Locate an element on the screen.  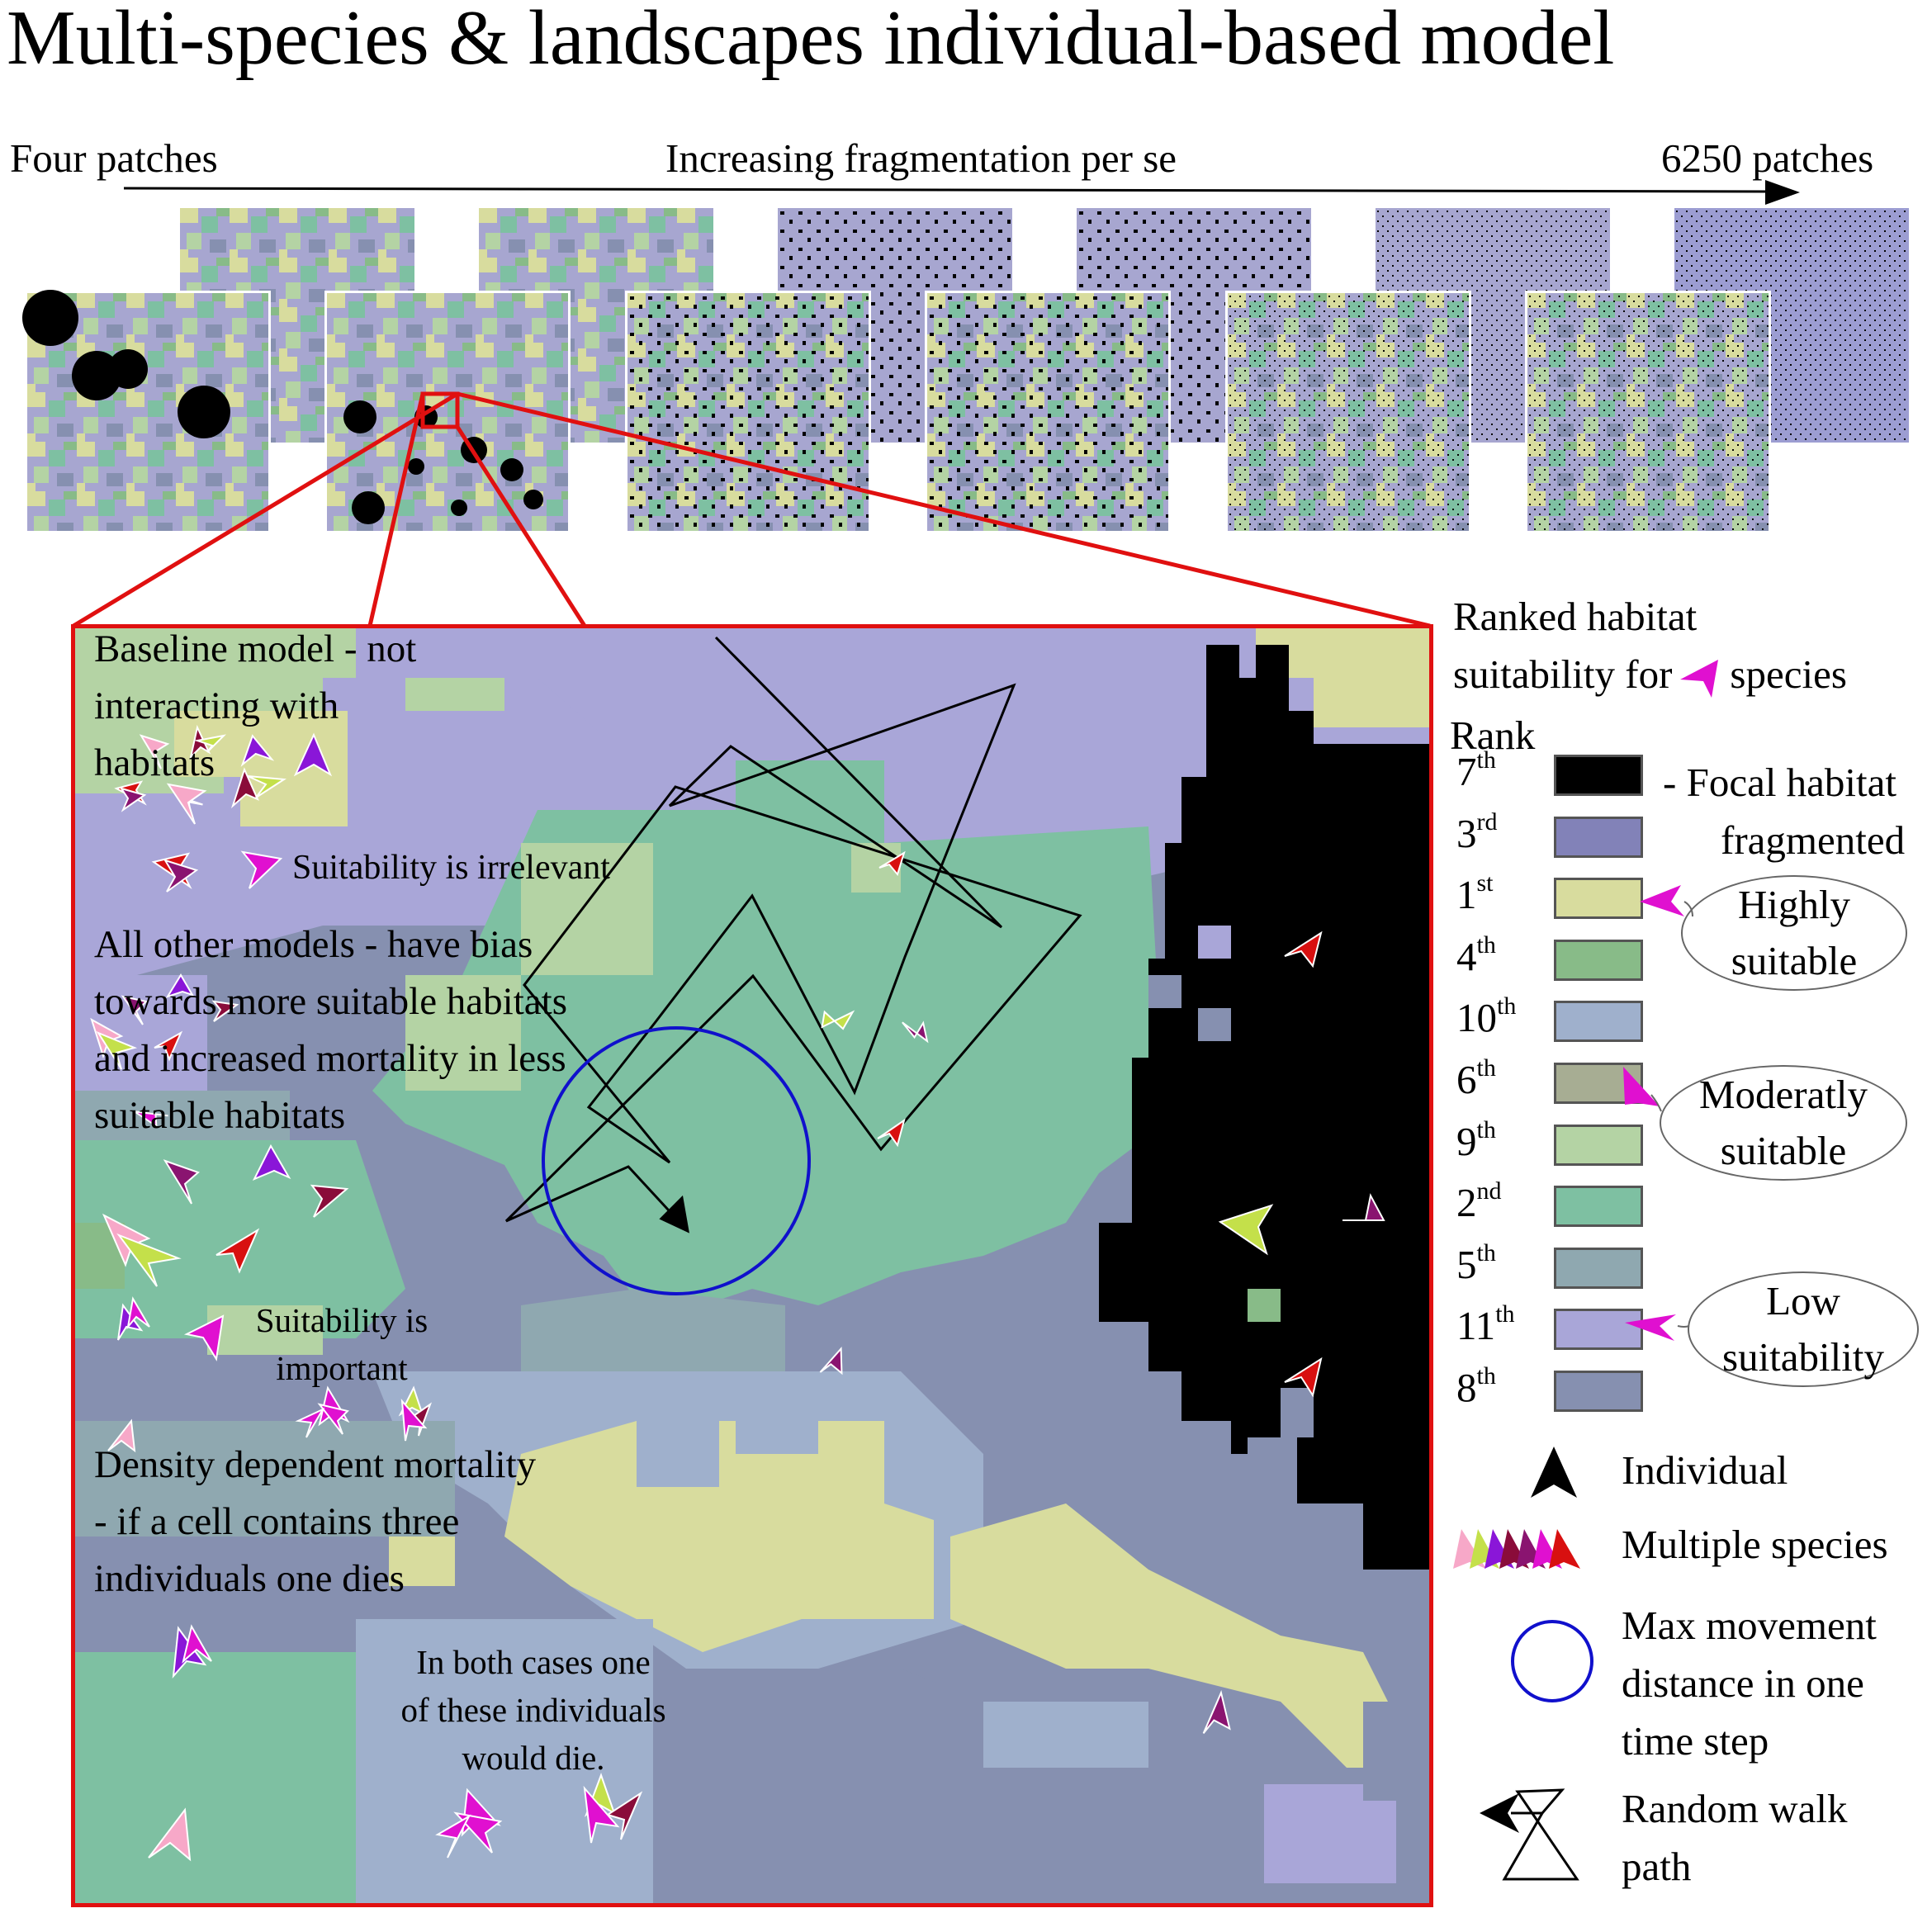
max-movement-icon is located at coordinates (1552, 1661).